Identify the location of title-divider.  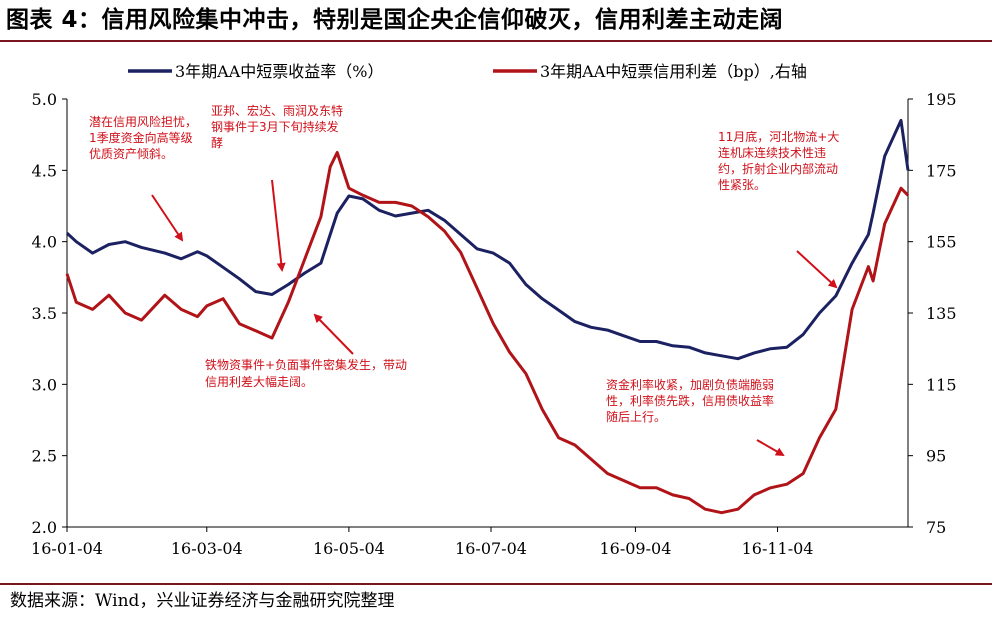
(496, 41).